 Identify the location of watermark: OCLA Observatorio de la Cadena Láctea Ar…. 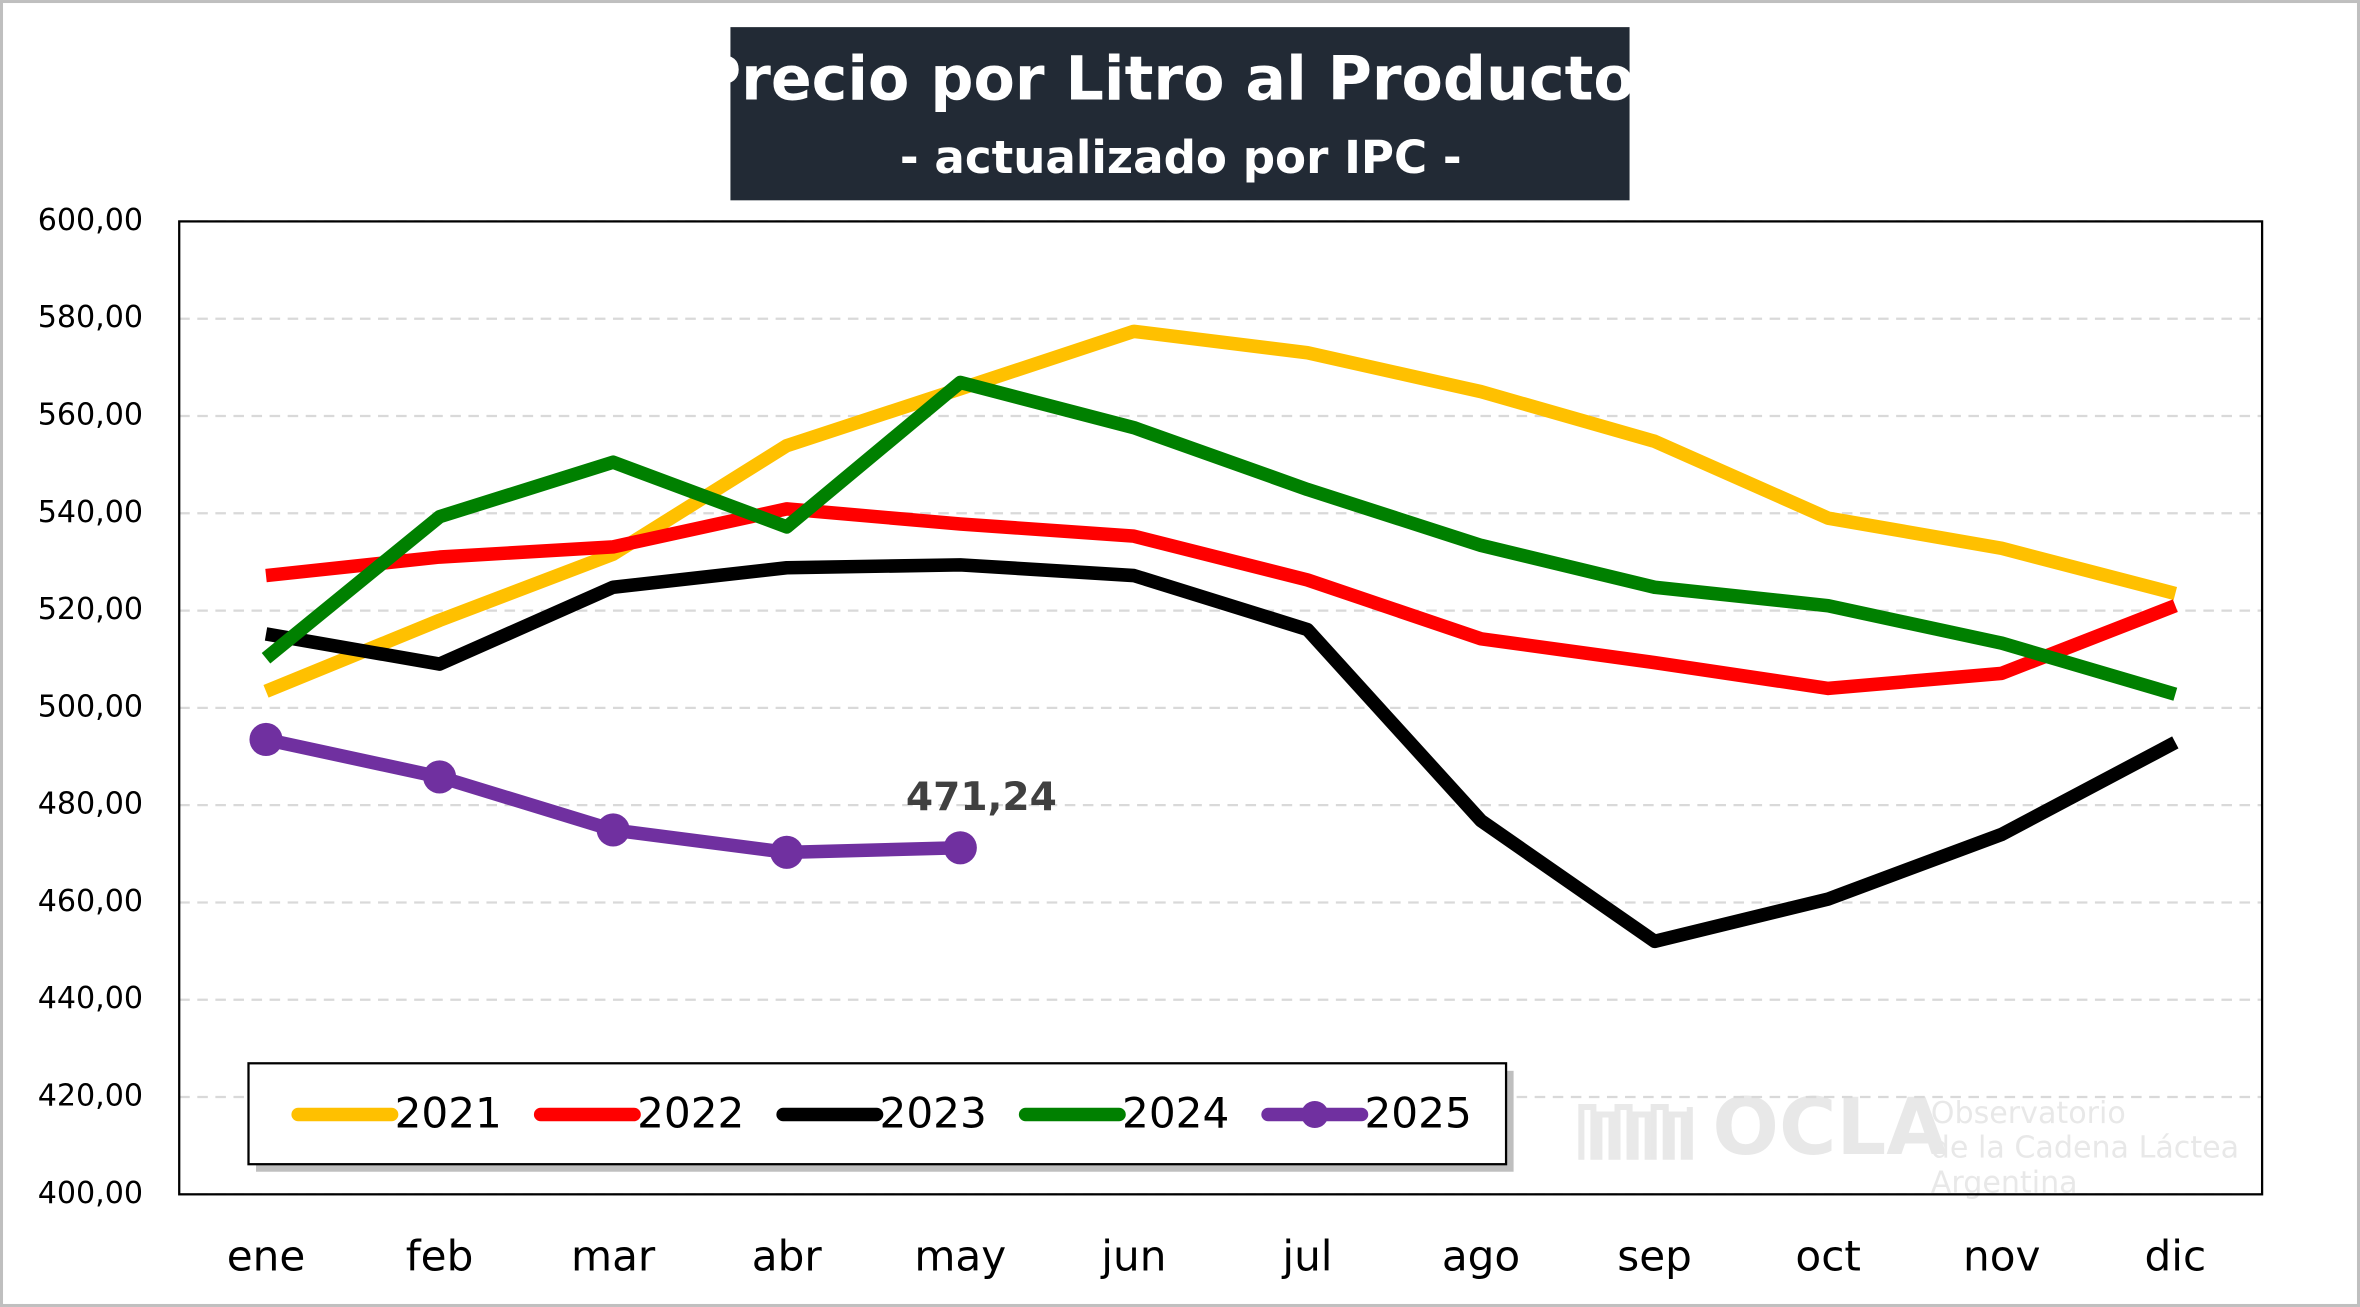
(1908, 1141).